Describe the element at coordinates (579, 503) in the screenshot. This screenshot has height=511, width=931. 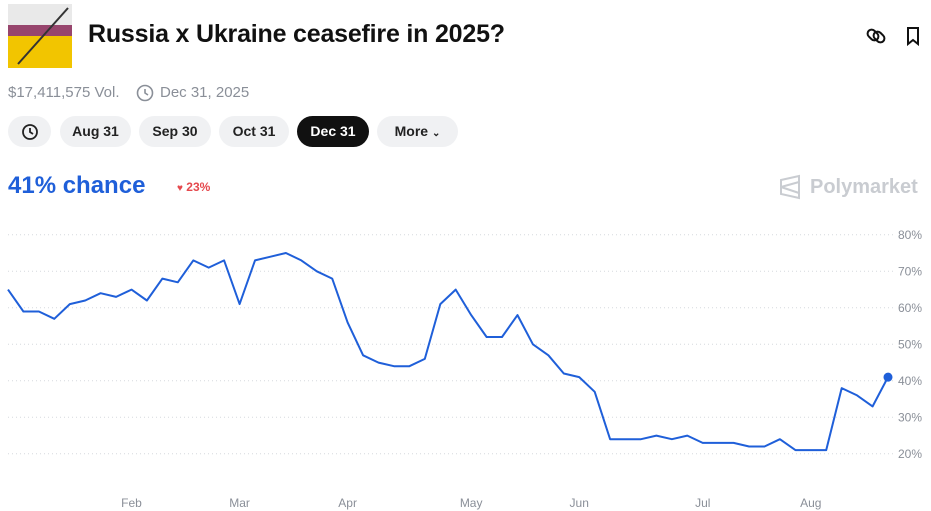
I see `x-tick-label: Jun` at that location.